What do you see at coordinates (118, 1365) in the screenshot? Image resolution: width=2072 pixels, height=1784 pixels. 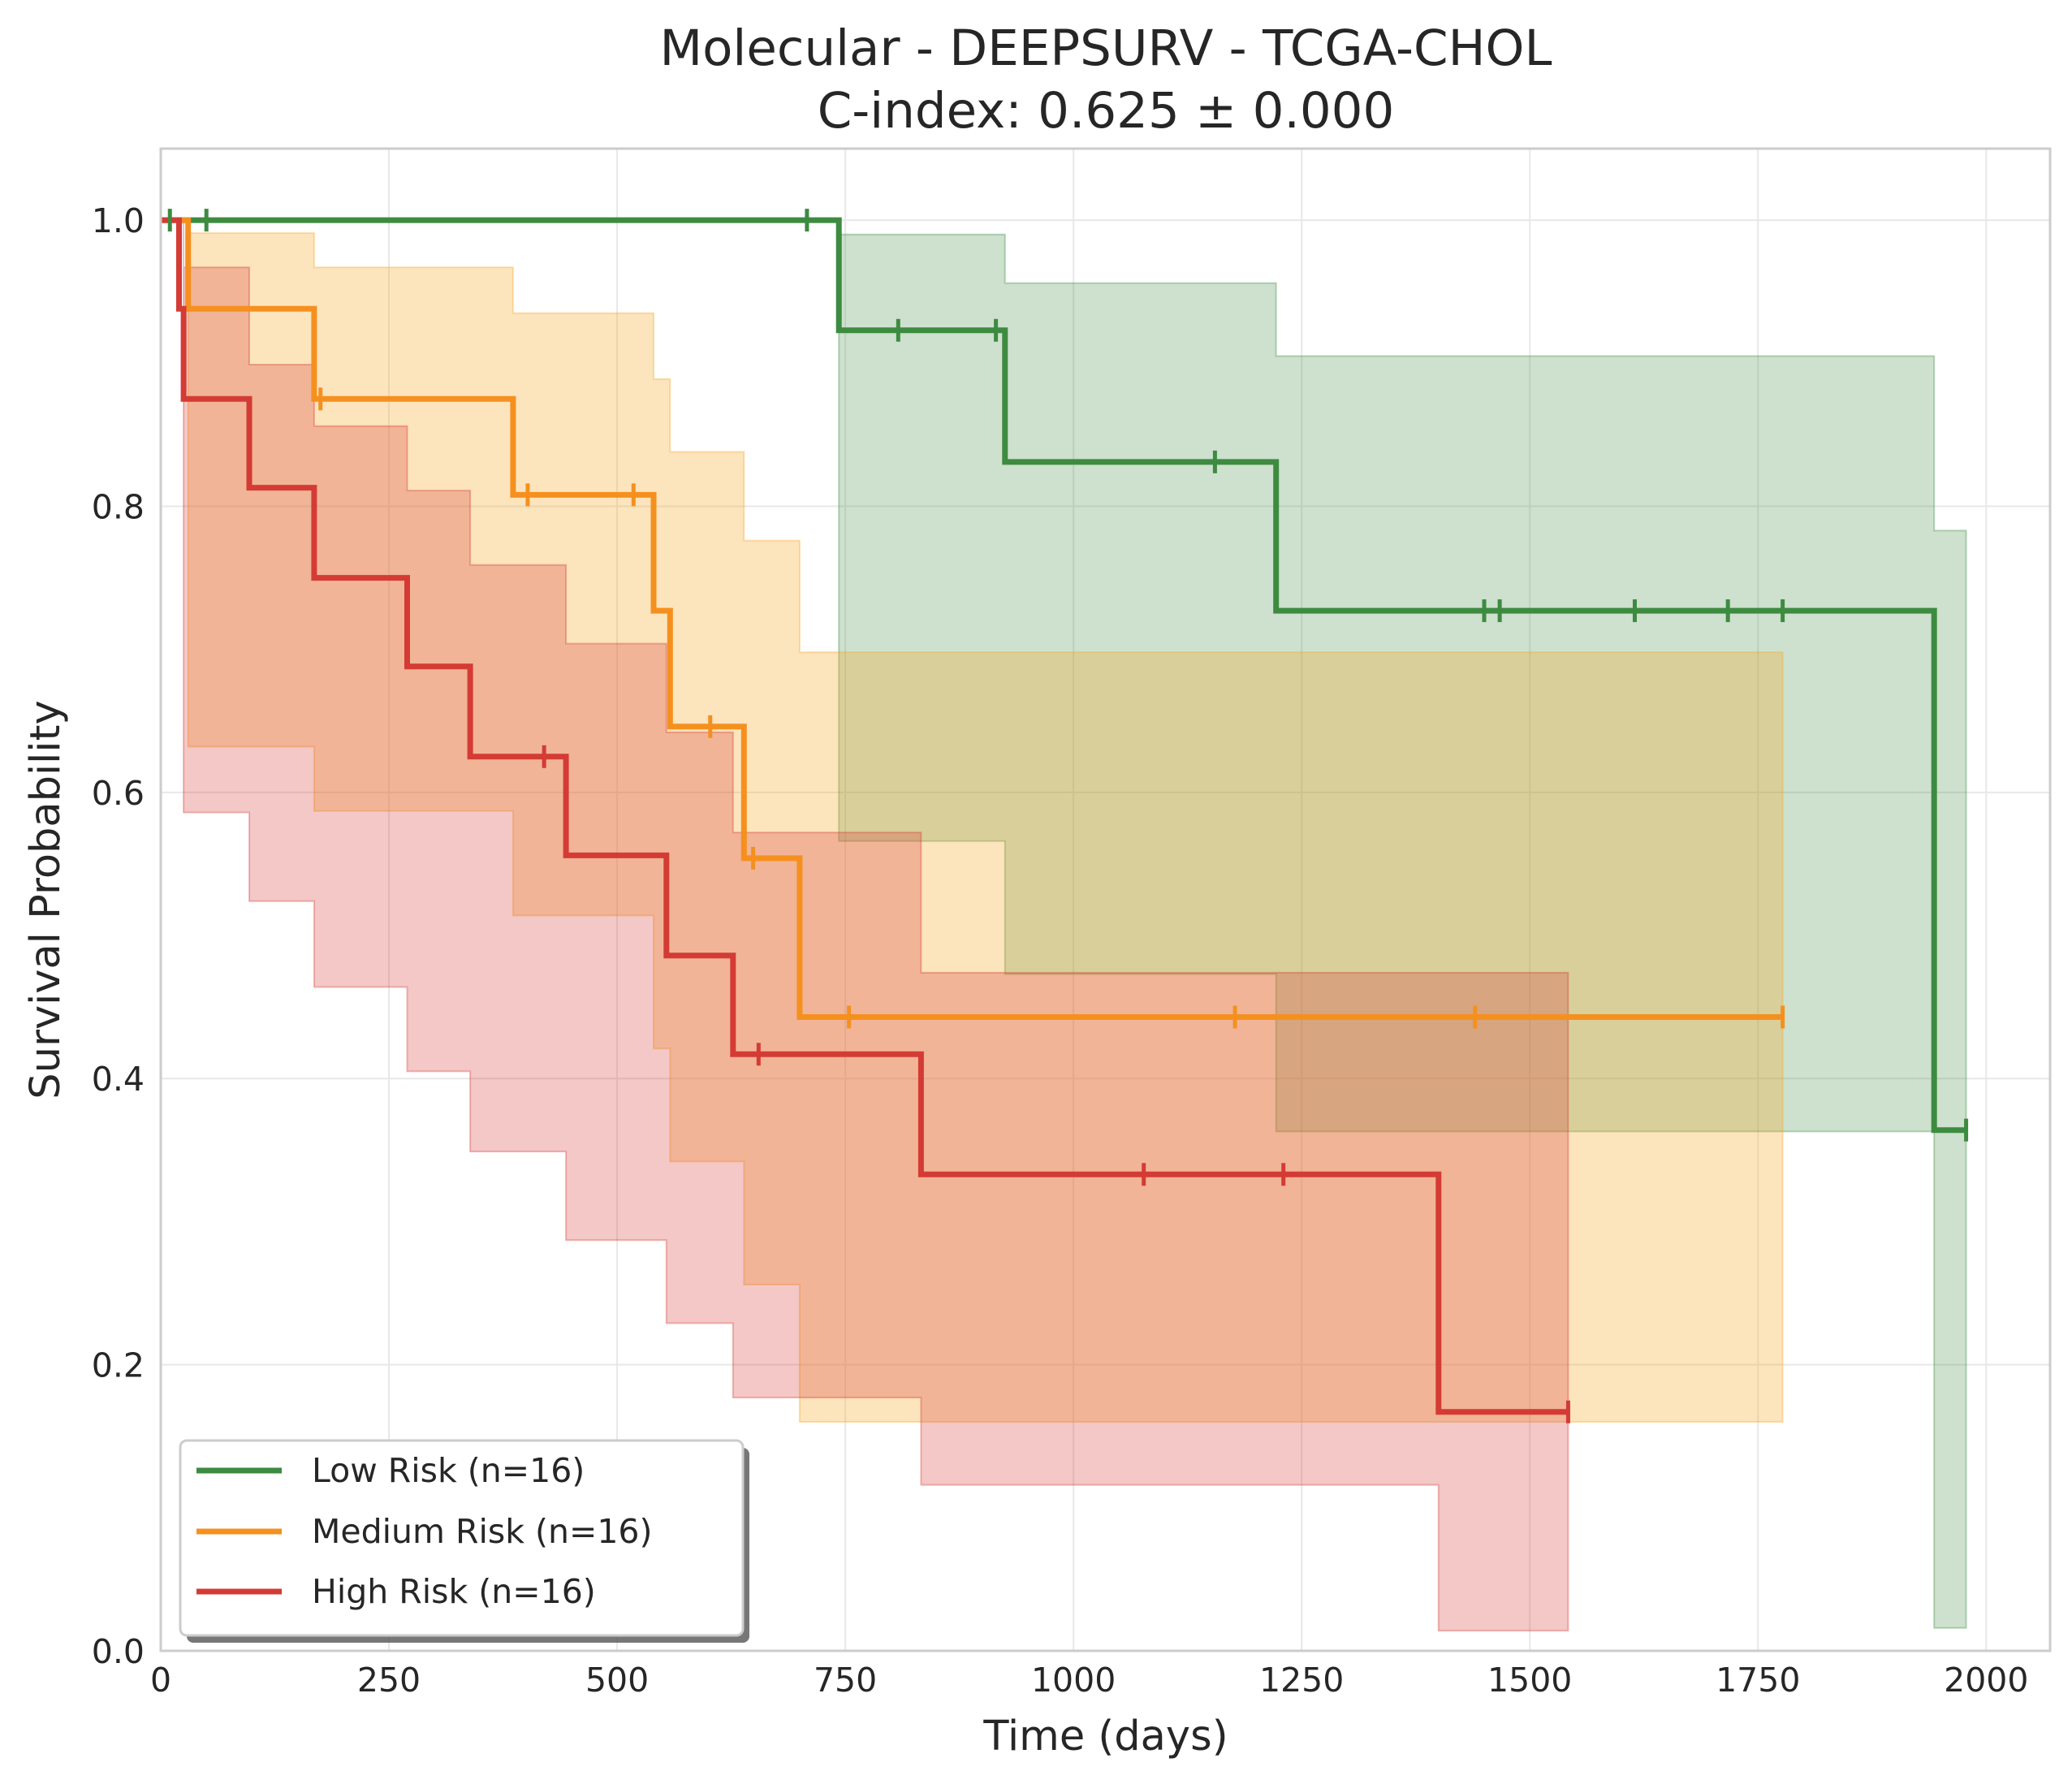 I see `y-tick-label: 0.2` at bounding box center [118, 1365].